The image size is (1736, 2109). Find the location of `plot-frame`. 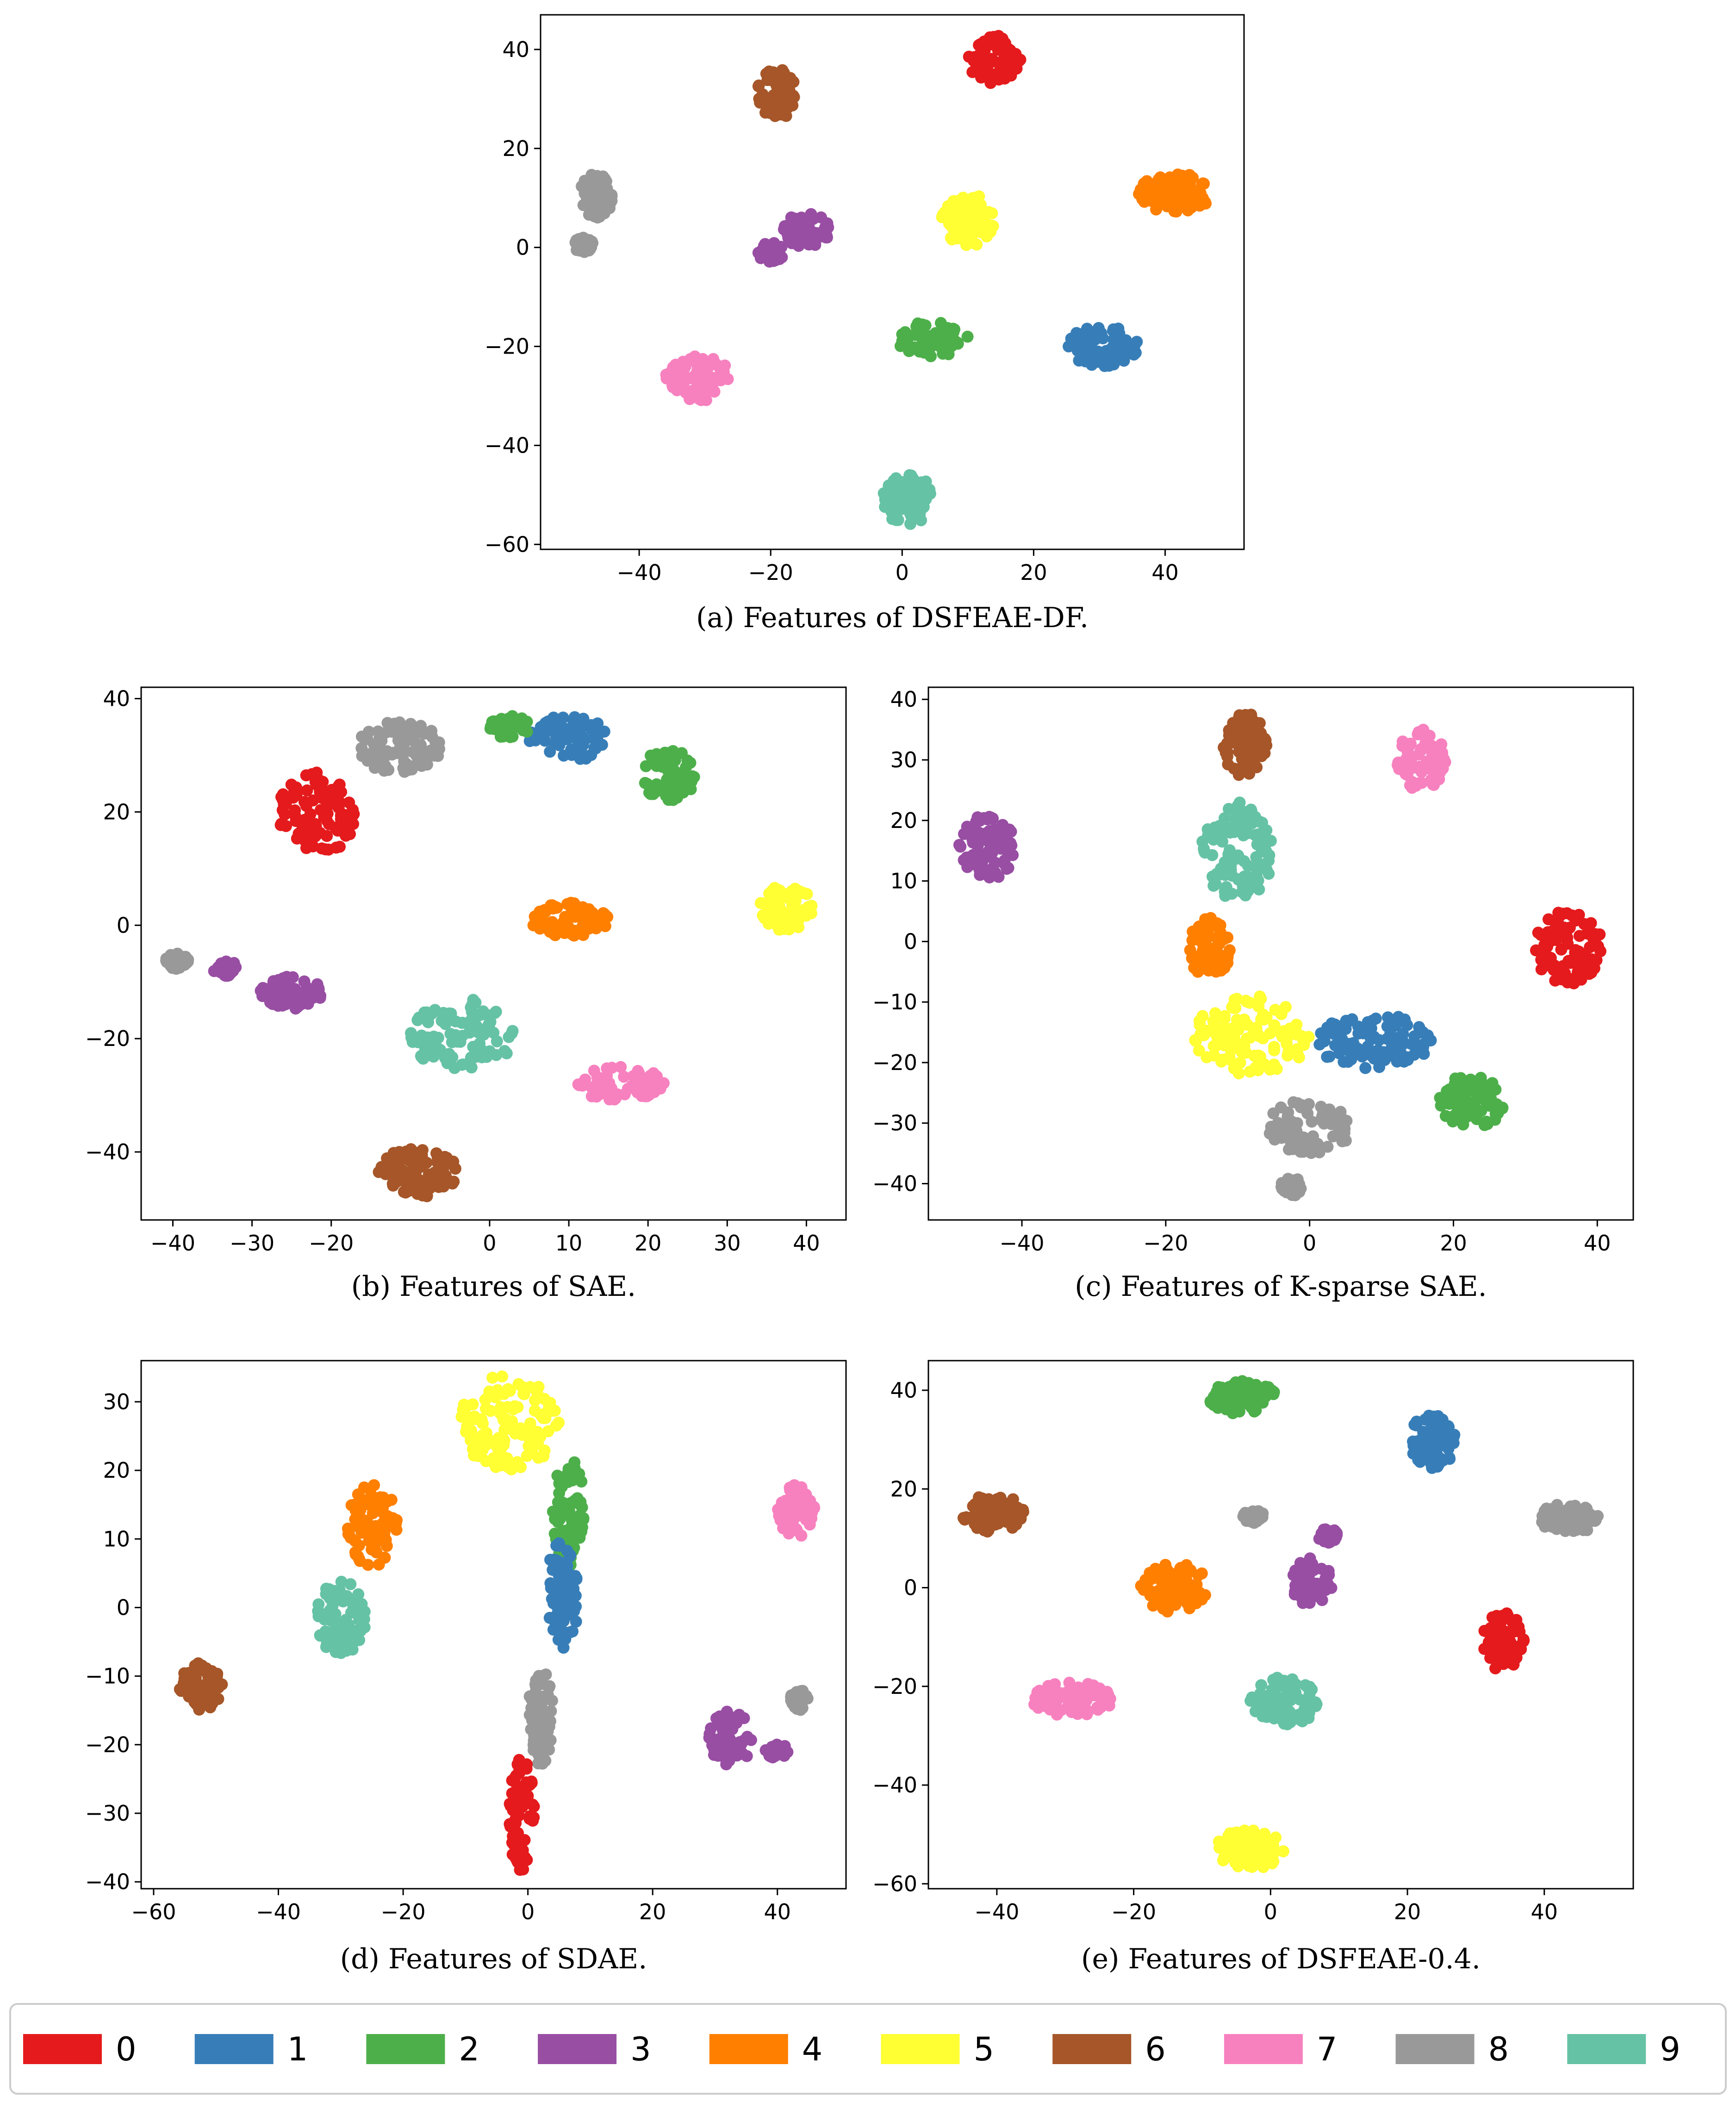

plot-frame is located at coordinates (493, 1625).